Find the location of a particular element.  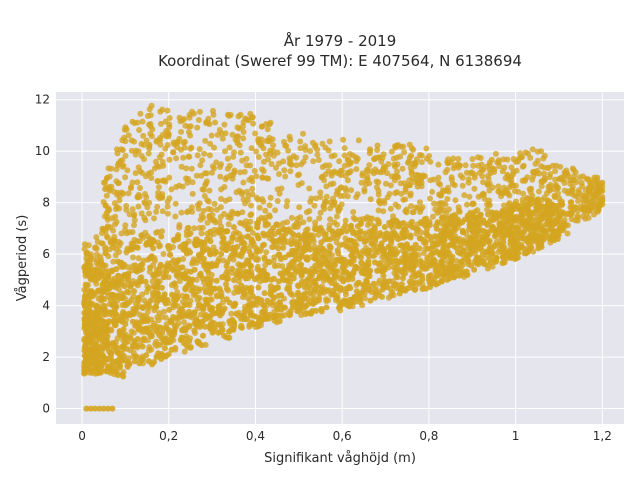

x-tick-label: 0,6 is located at coordinates (342, 436).